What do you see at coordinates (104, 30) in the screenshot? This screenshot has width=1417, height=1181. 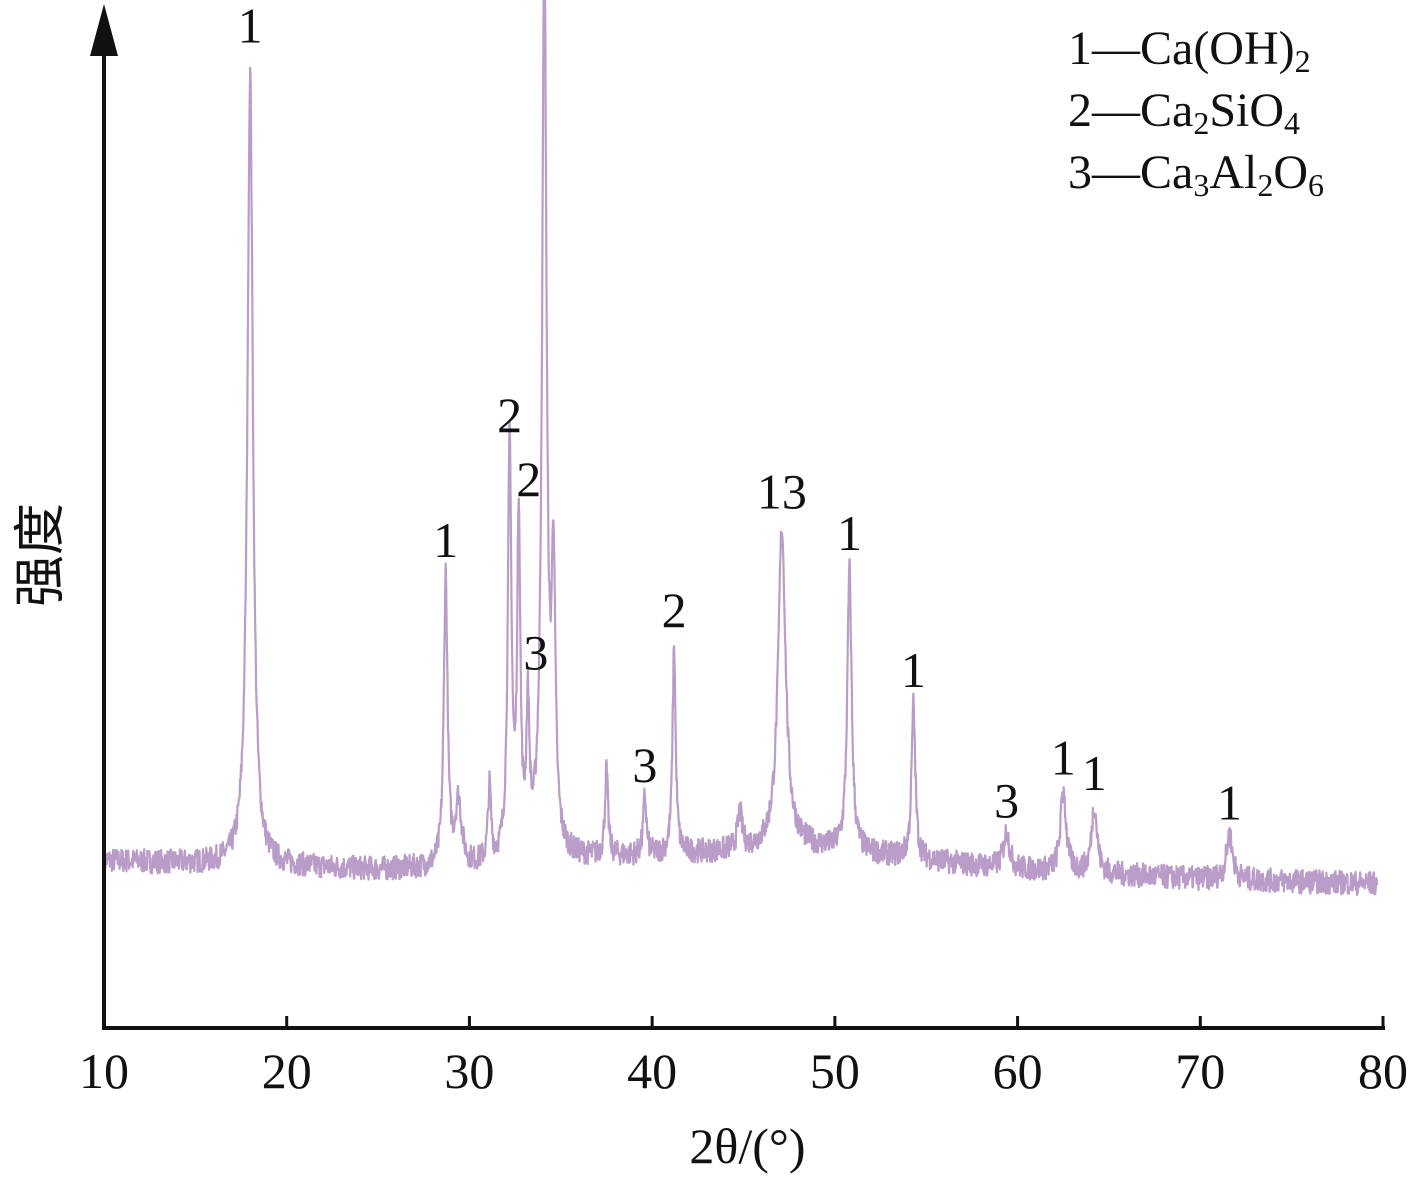 I see `y-axis-arrow` at bounding box center [104, 30].